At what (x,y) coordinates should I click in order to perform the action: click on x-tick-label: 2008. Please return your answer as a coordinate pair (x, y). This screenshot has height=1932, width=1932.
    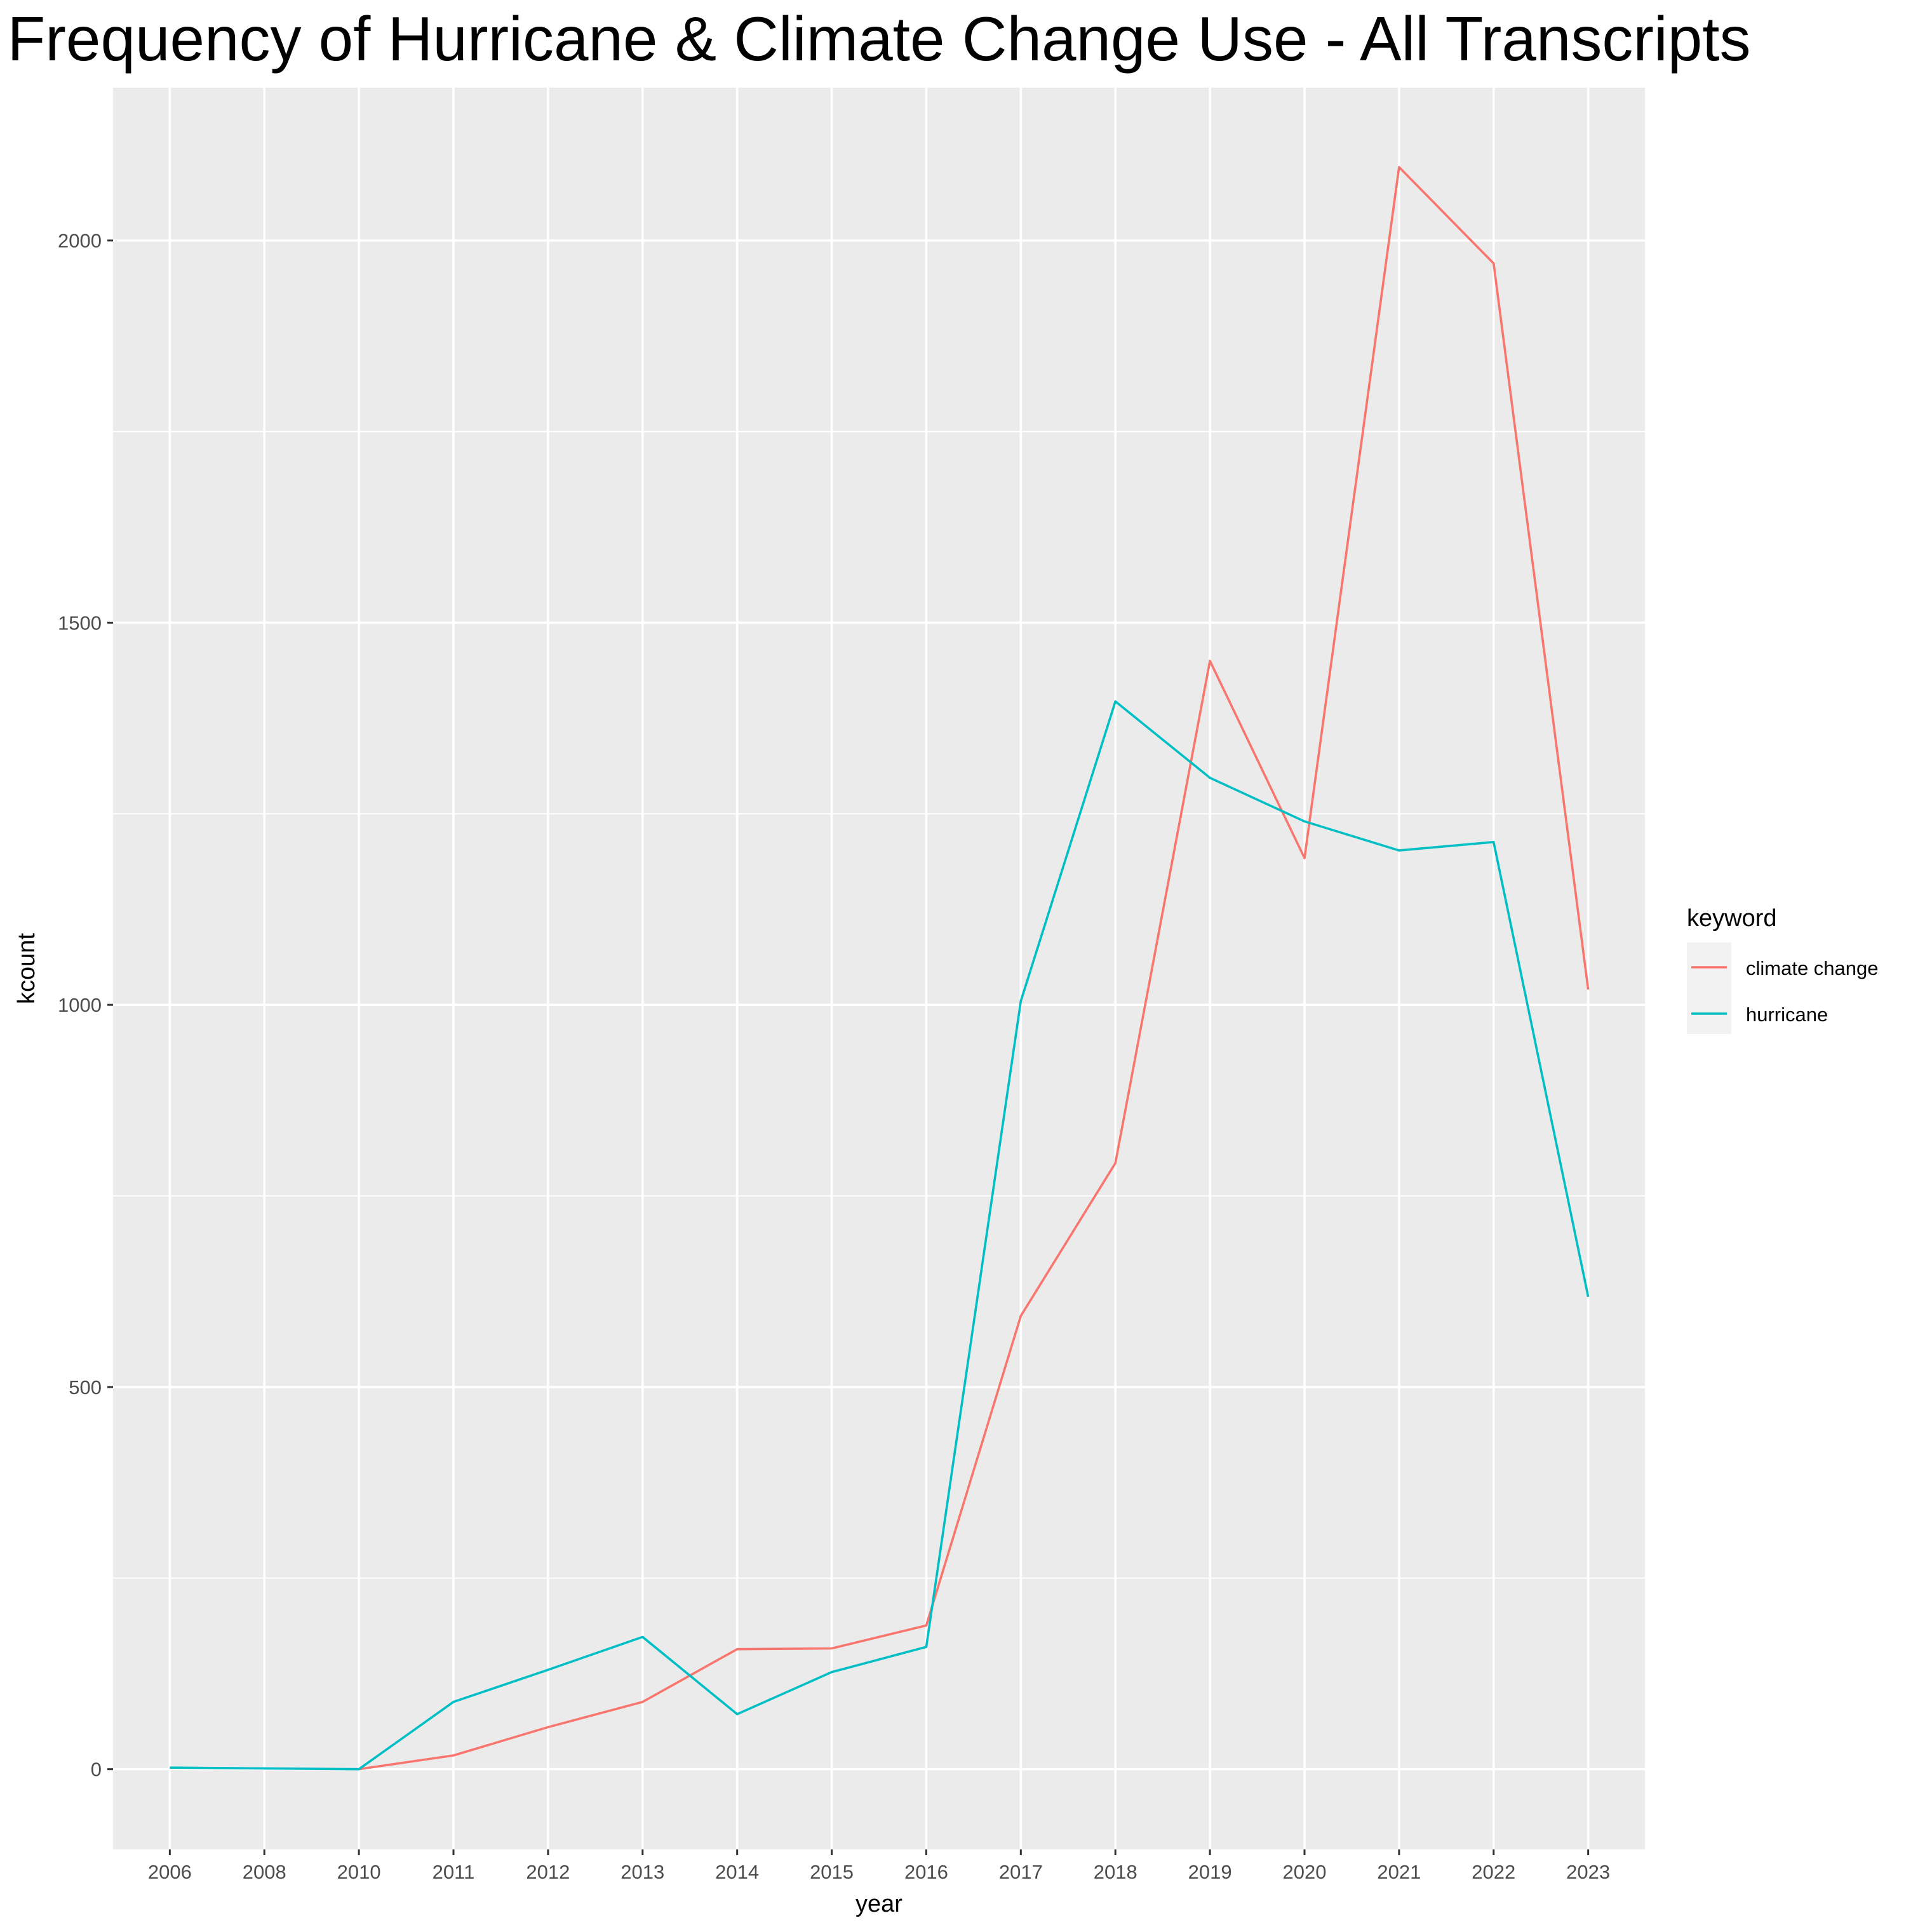
    Looking at the image, I should click on (264, 1872).